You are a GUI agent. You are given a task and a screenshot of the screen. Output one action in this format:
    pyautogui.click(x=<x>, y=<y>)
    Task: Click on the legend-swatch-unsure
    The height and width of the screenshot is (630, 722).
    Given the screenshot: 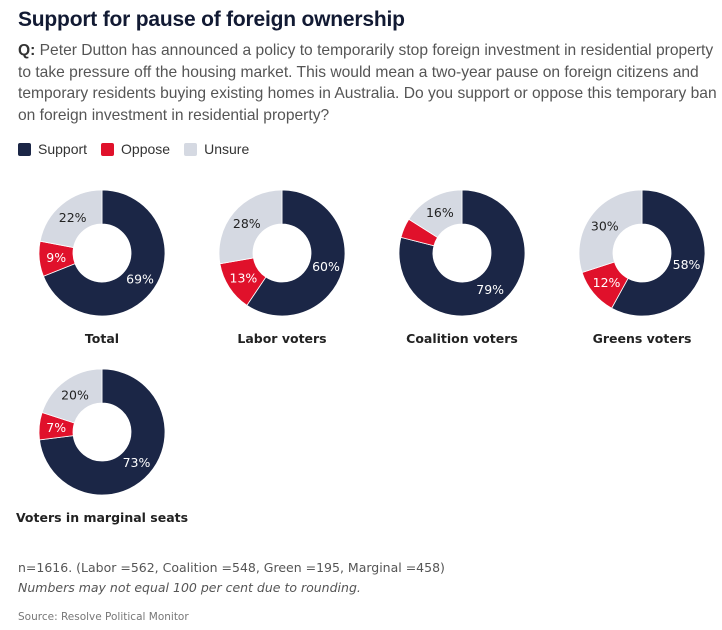 What is the action you would take?
    pyautogui.click(x=191, y=149)
    